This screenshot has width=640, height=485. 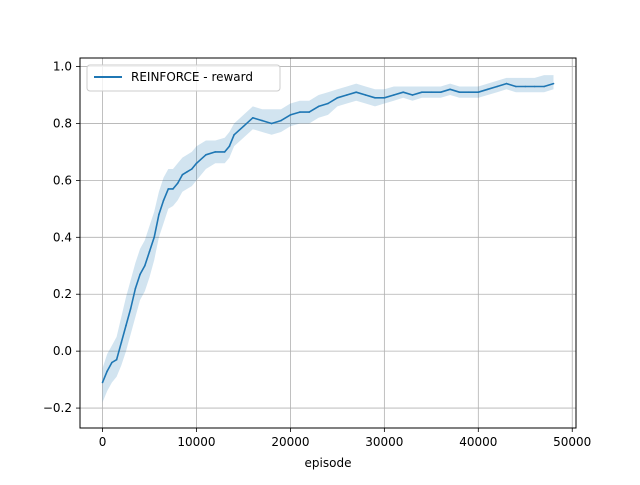 I want to click on x-axis-label: episode, so click(x=328, y=463).